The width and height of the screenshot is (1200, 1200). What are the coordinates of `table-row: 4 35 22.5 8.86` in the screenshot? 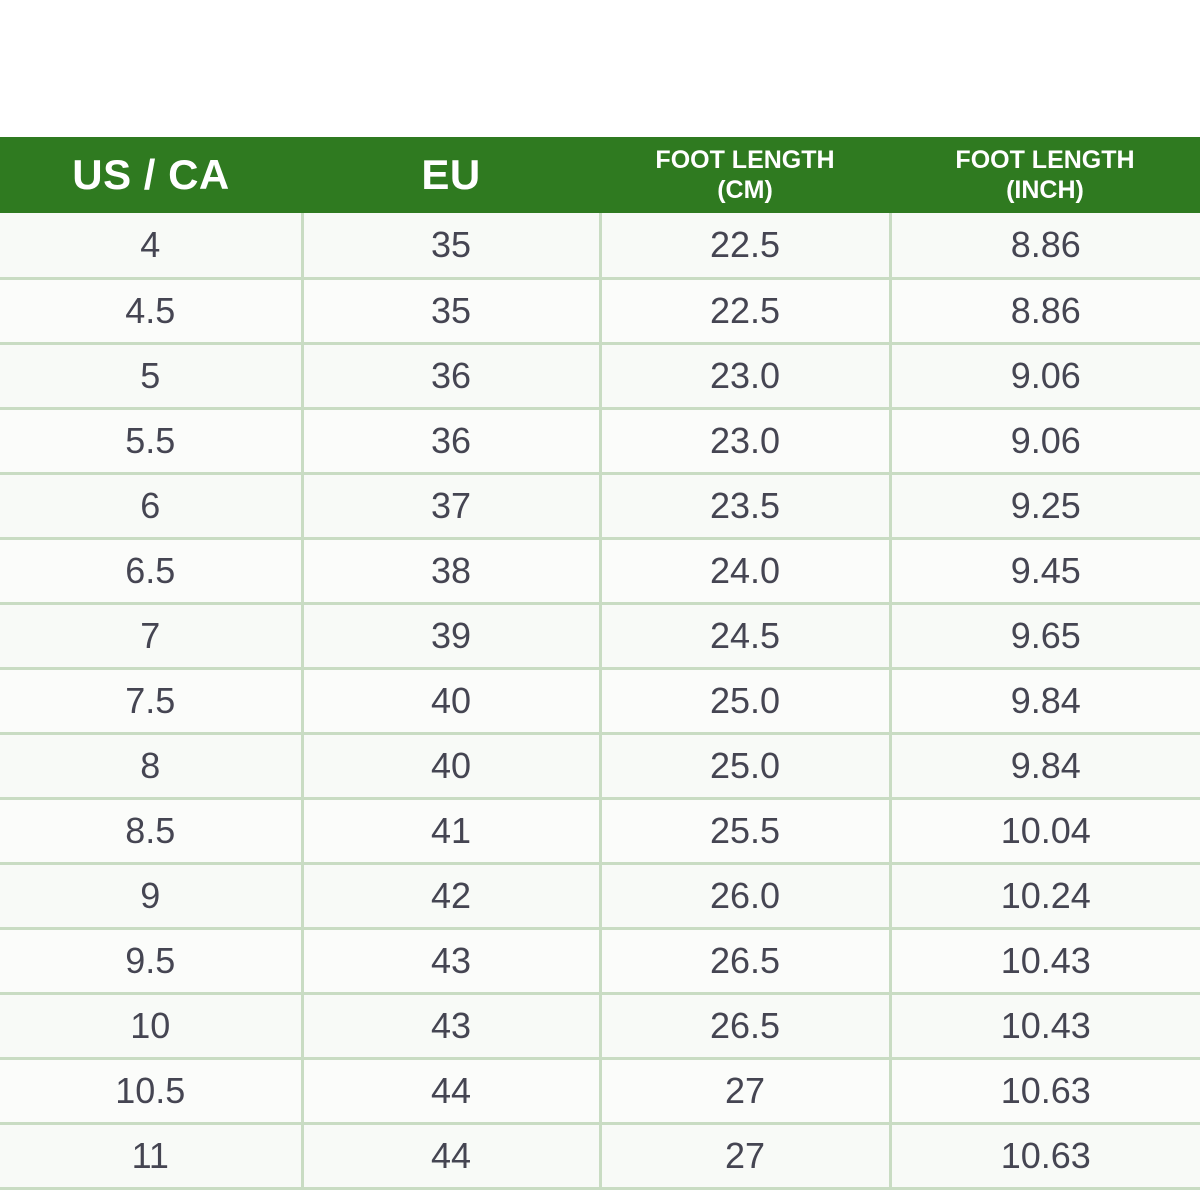 It's located at (600, 246).